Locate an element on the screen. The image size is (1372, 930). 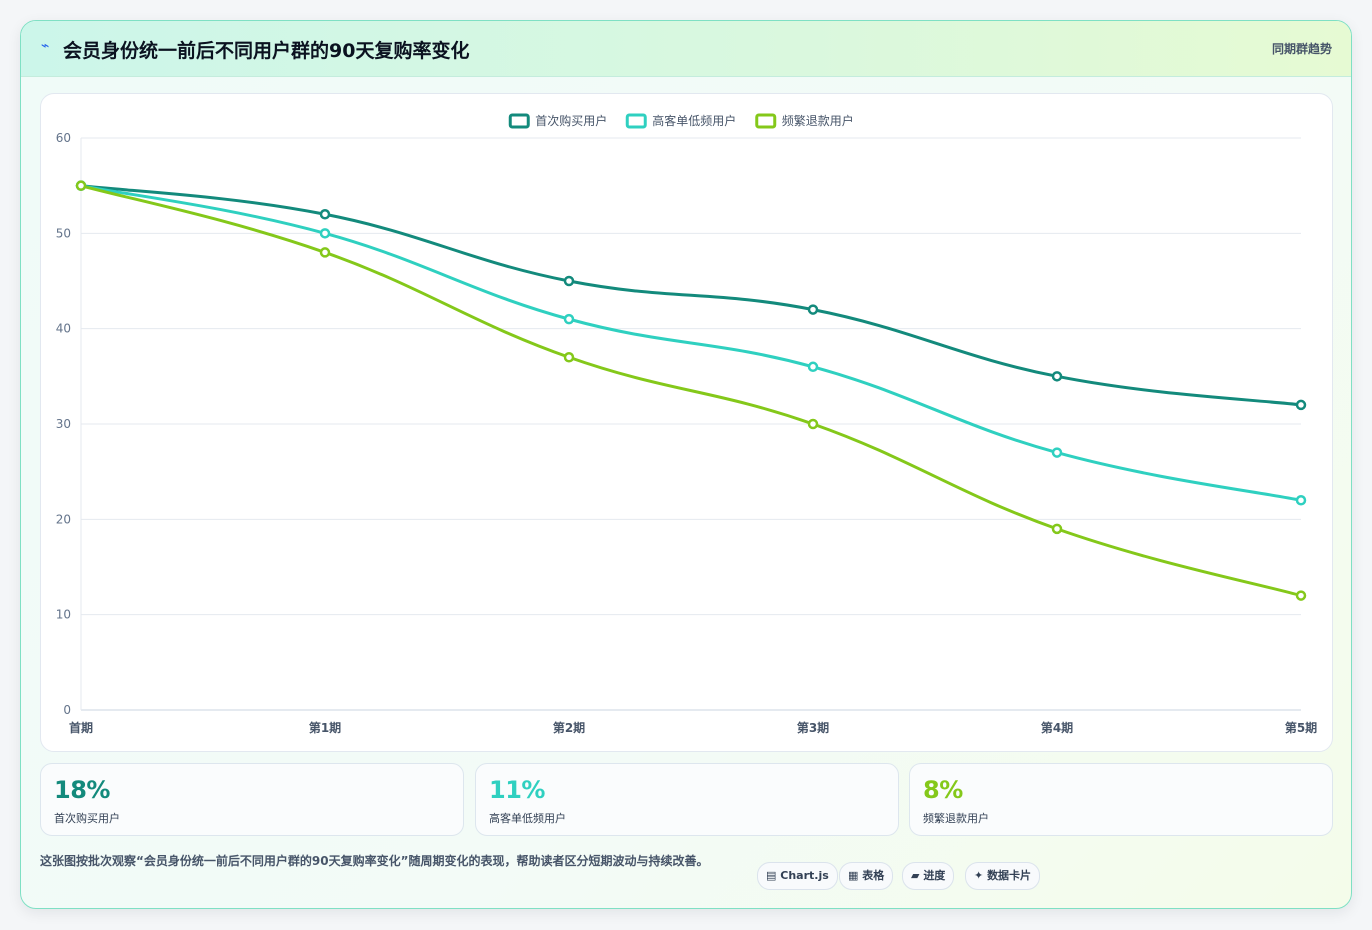
lightning-icon: ⌁ is located at coordinates (45, 46).